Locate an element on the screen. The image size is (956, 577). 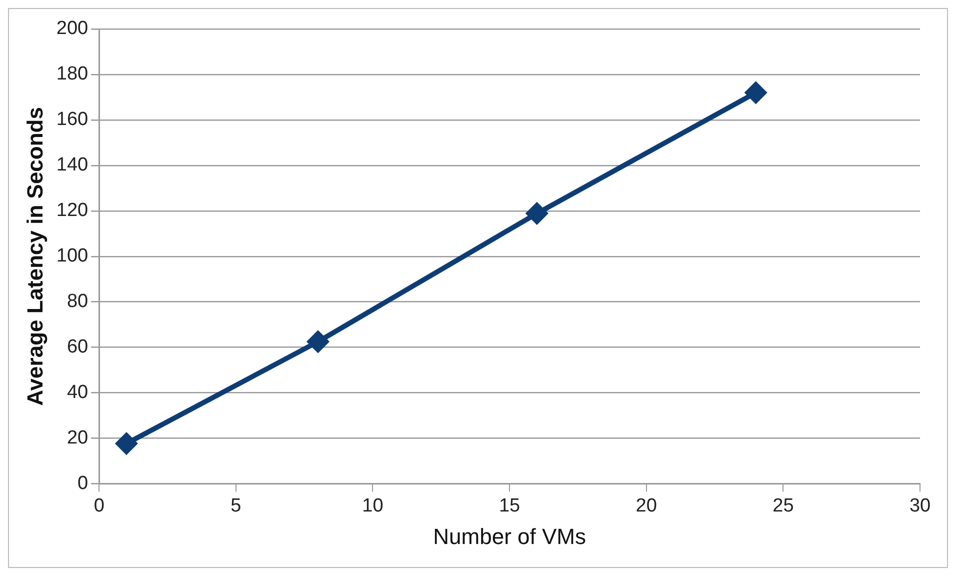
y-tick-label: 60 is located at coordinates (77, 347).